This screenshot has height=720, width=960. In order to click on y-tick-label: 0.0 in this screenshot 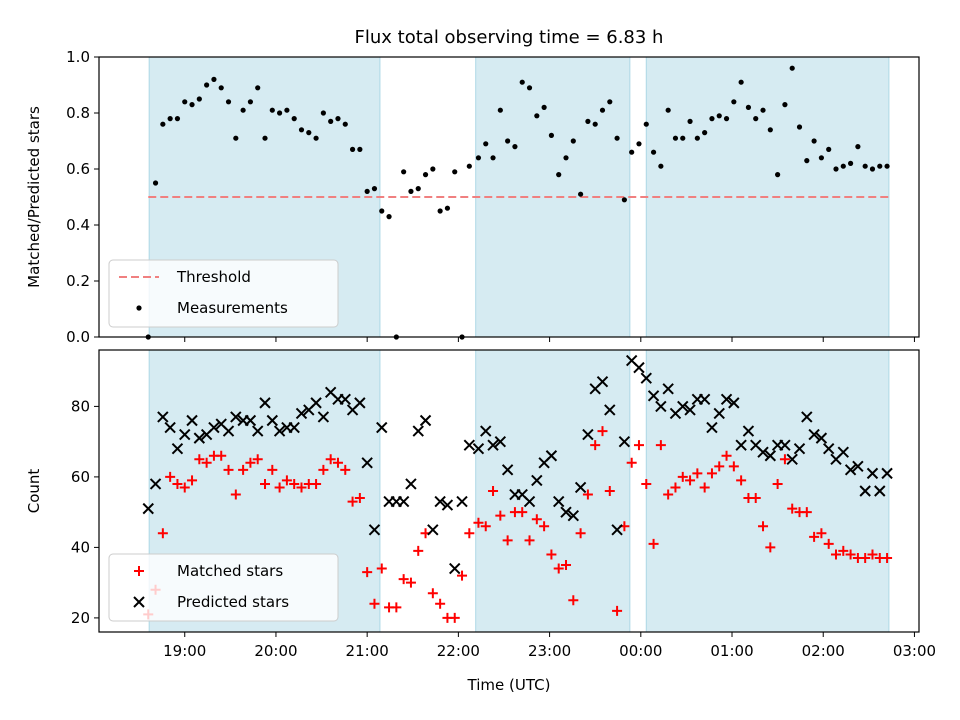, I will do `click(78, 337)`.